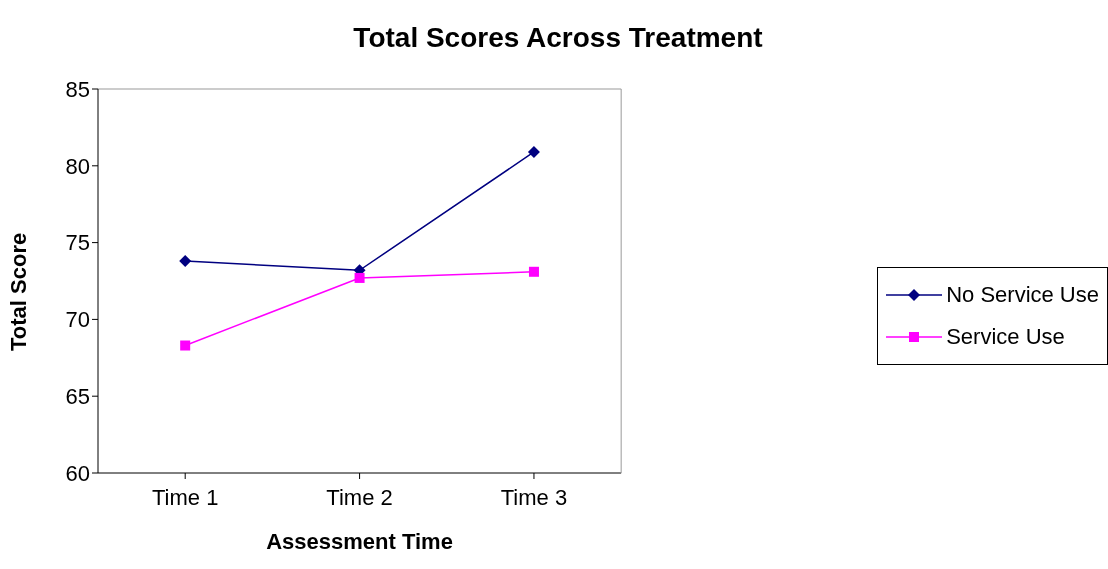 The image size is (1108, 569). I want to click on y-axis-title: Total Score, so click(18, 291).